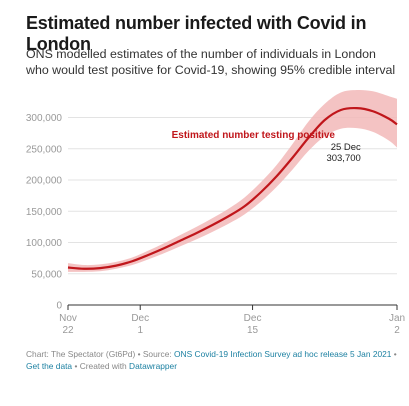  I want to click on y-tick-label: 200,000, so click(44, 181).